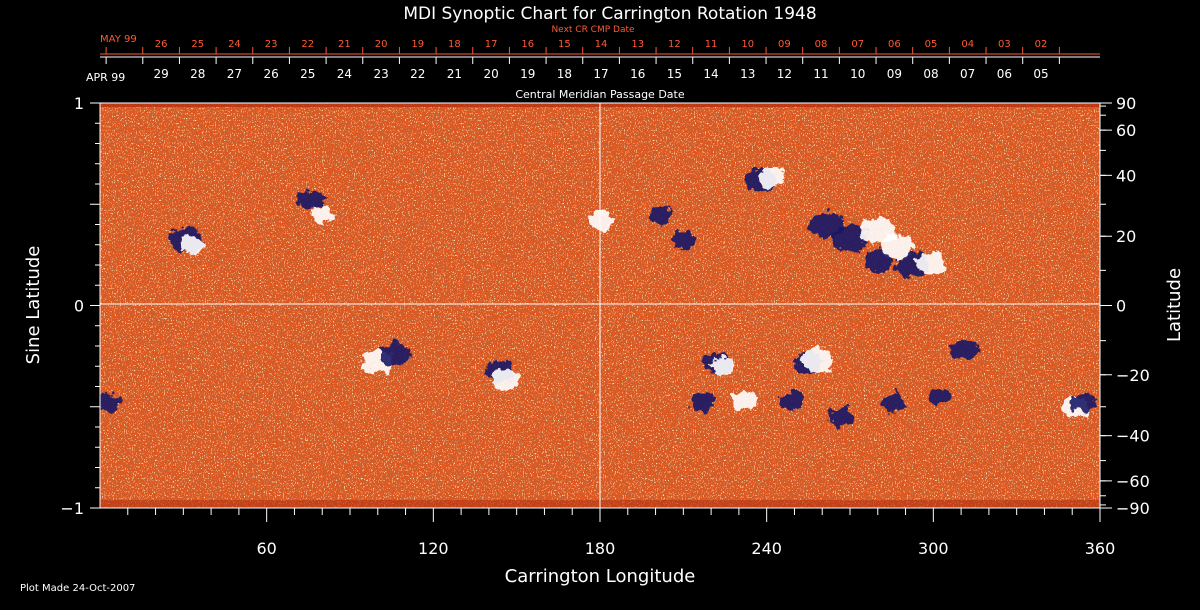 The height and width of the screenshot is (610, 1200). What do you see at coordinates (1004, 74) in the screenshot?
I see `current-cr-date-label: 06` at bounding box center [1004, 74].